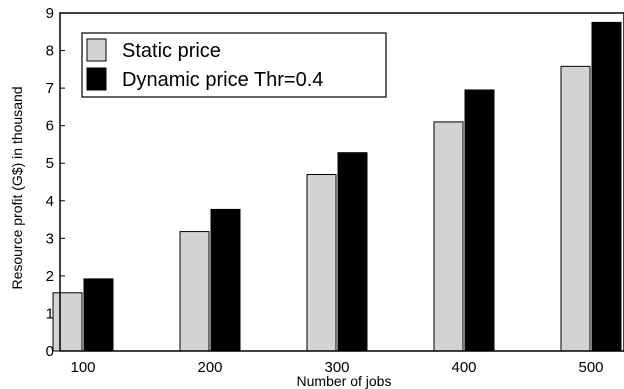 This screenshot has width=624, height=389. I want to click on legend-label-dynamic: Dynamic price Thr=0.4, so click(222, 80).